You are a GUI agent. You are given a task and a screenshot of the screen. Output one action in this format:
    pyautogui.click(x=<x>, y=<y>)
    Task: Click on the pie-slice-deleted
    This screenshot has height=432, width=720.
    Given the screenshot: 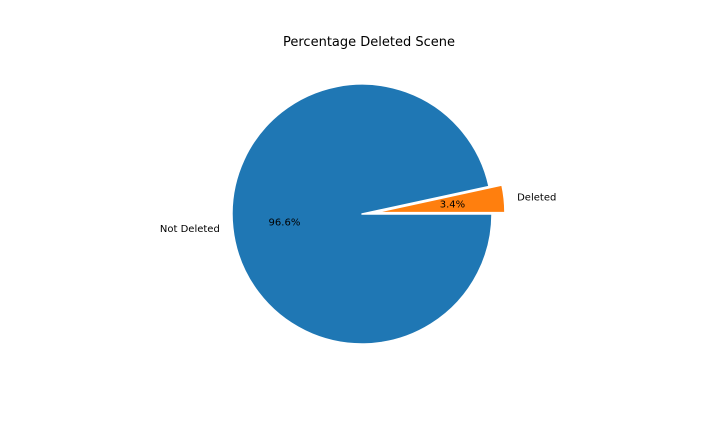 What is the action you would take?
    pyautogui.click(x=440, y=199)
    